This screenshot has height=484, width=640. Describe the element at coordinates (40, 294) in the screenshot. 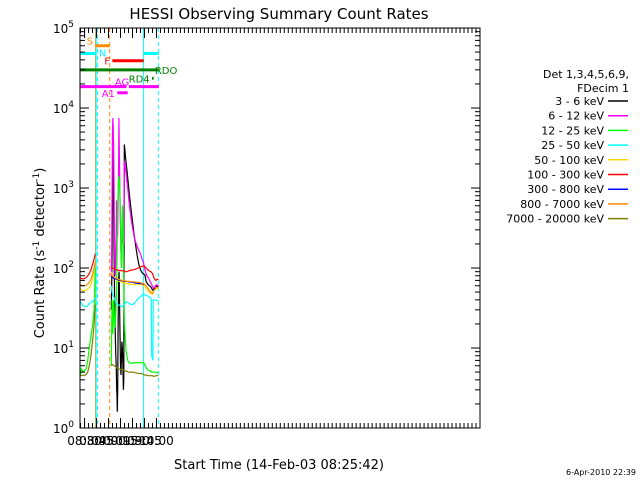

I see `y-axis-label-main: Count Rate (s` at that location.